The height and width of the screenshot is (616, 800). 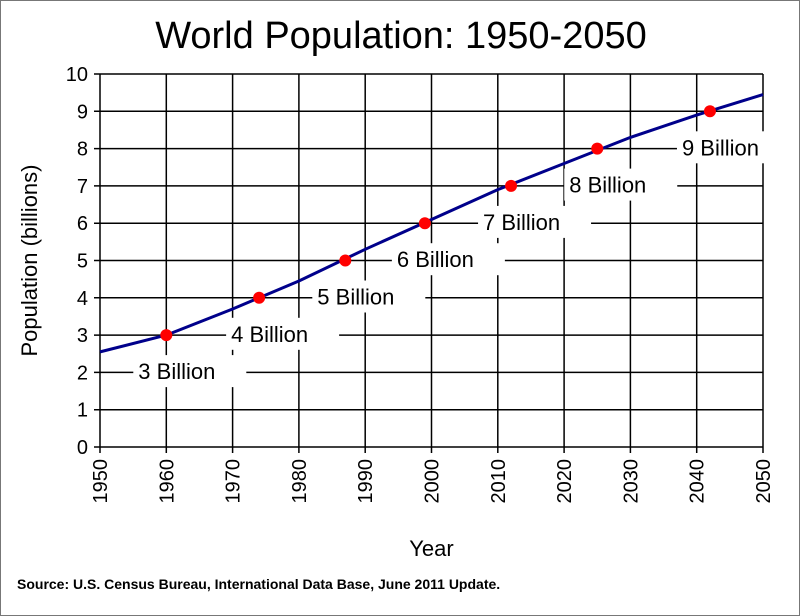 I want to click on milestone-label: 4 Billion, so click(x=269, y=334).